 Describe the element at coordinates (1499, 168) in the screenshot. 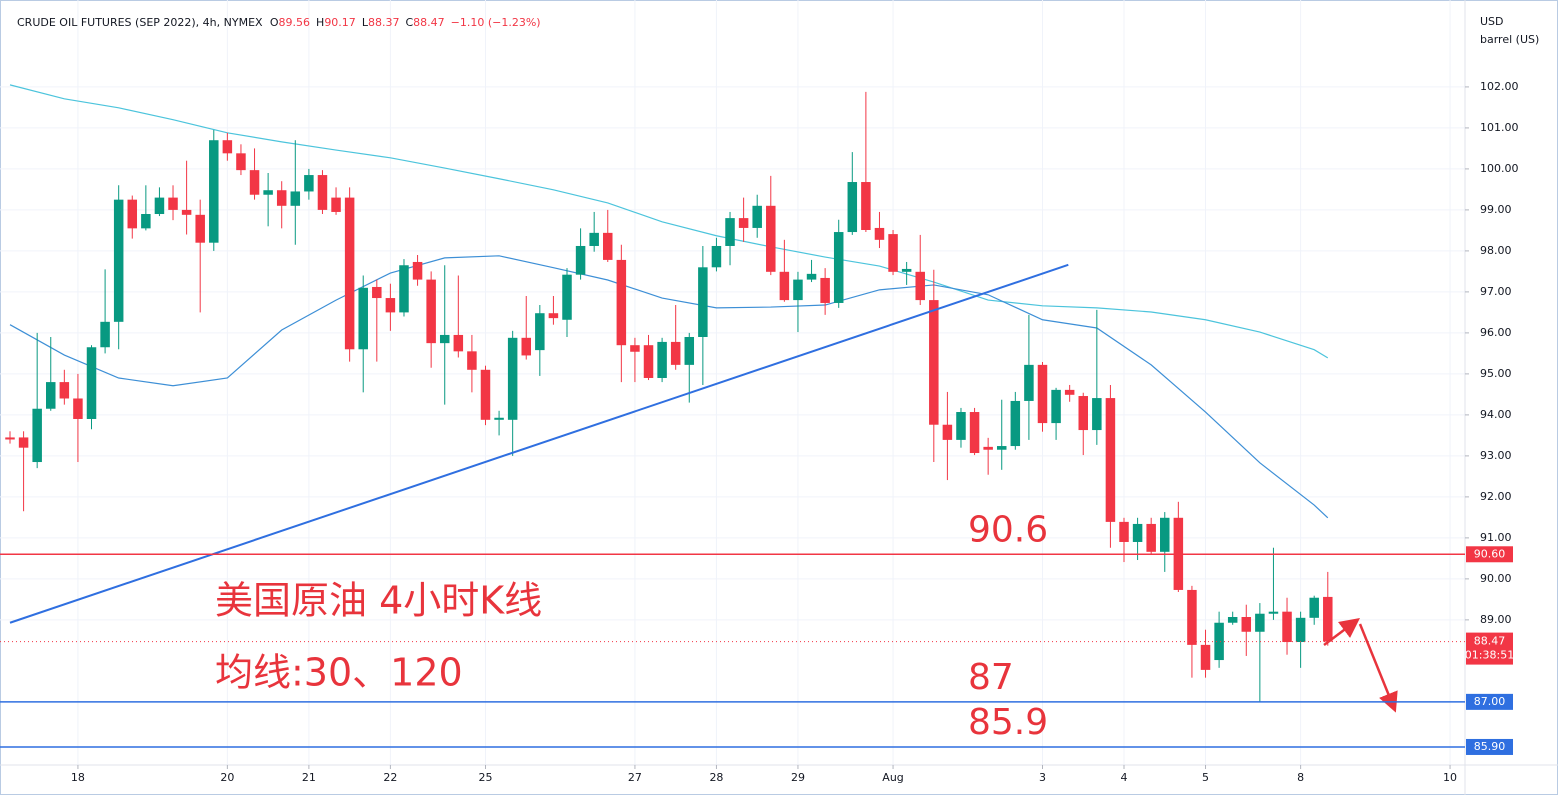

I see `y-tick-label: 100.00` at that location.